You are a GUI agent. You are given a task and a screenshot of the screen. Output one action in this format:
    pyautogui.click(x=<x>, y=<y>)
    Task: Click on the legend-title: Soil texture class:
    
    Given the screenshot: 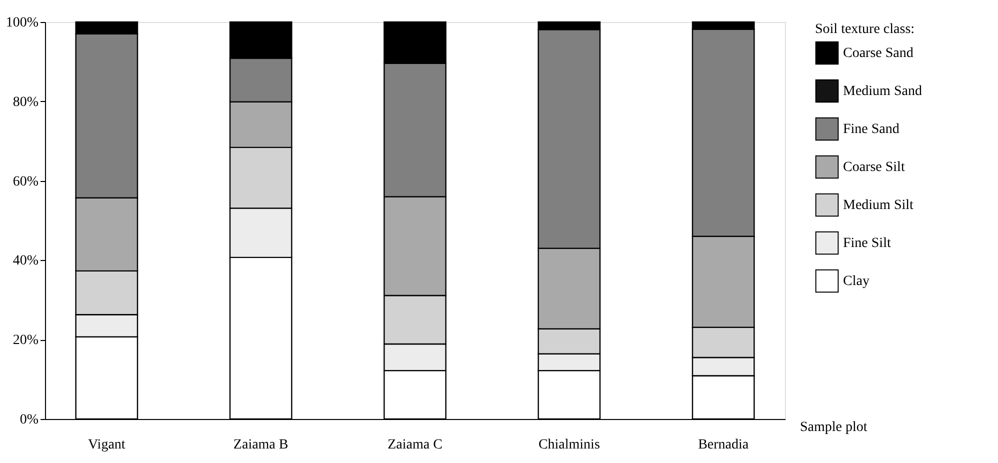 What is the action you would take?
    pyautogui.click(x=865, y=29)
    